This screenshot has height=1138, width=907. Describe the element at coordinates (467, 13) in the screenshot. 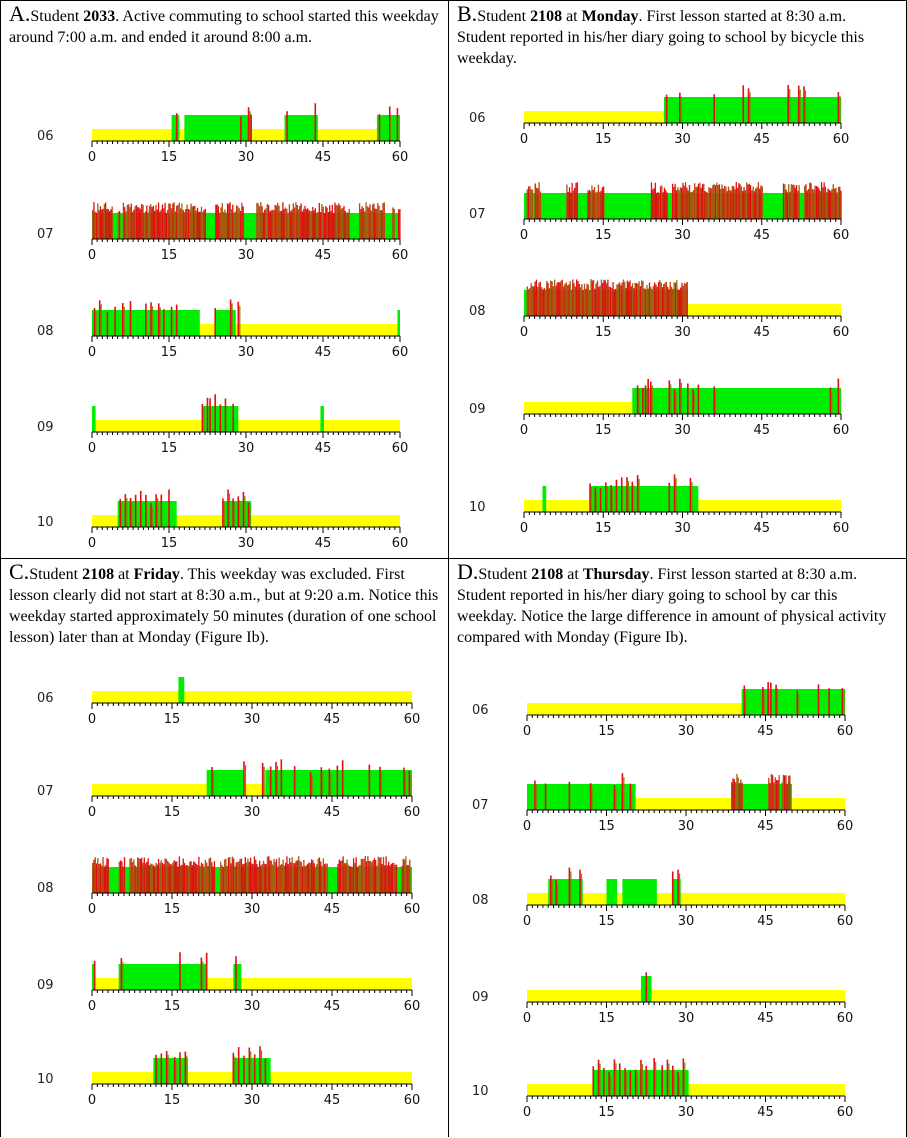

I see `panel-b-letter: B.` at that location.